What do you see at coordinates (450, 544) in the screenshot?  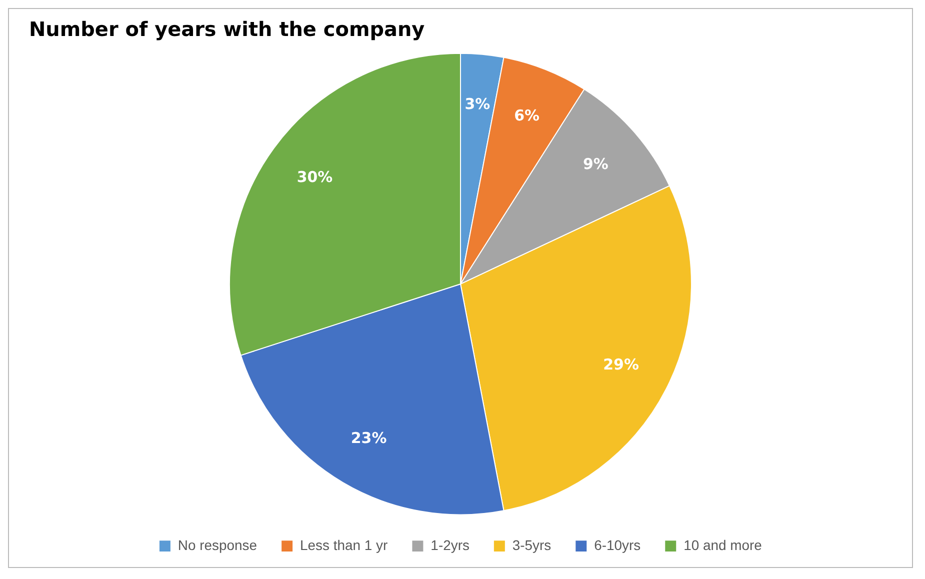 I see `legend-label: 1-2yrs` at bounding box center [450, 544].